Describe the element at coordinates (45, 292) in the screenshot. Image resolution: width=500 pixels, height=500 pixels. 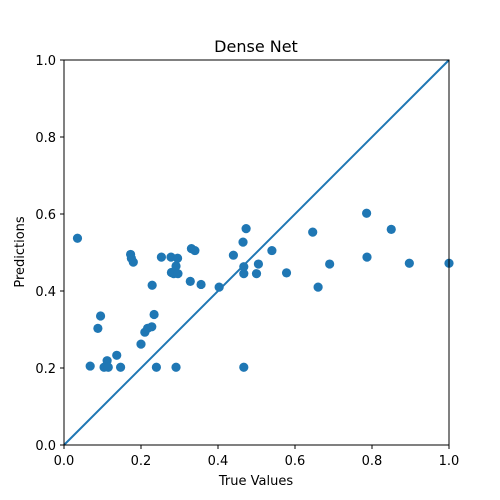
I see `y-tick-label: 0.4` at that location.